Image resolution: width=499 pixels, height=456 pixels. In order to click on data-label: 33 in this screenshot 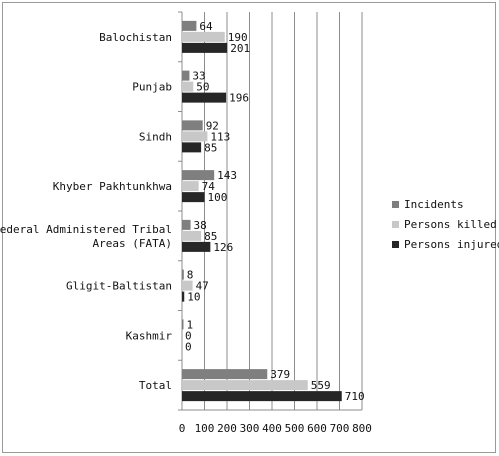, I will do `click(198, 76)`.